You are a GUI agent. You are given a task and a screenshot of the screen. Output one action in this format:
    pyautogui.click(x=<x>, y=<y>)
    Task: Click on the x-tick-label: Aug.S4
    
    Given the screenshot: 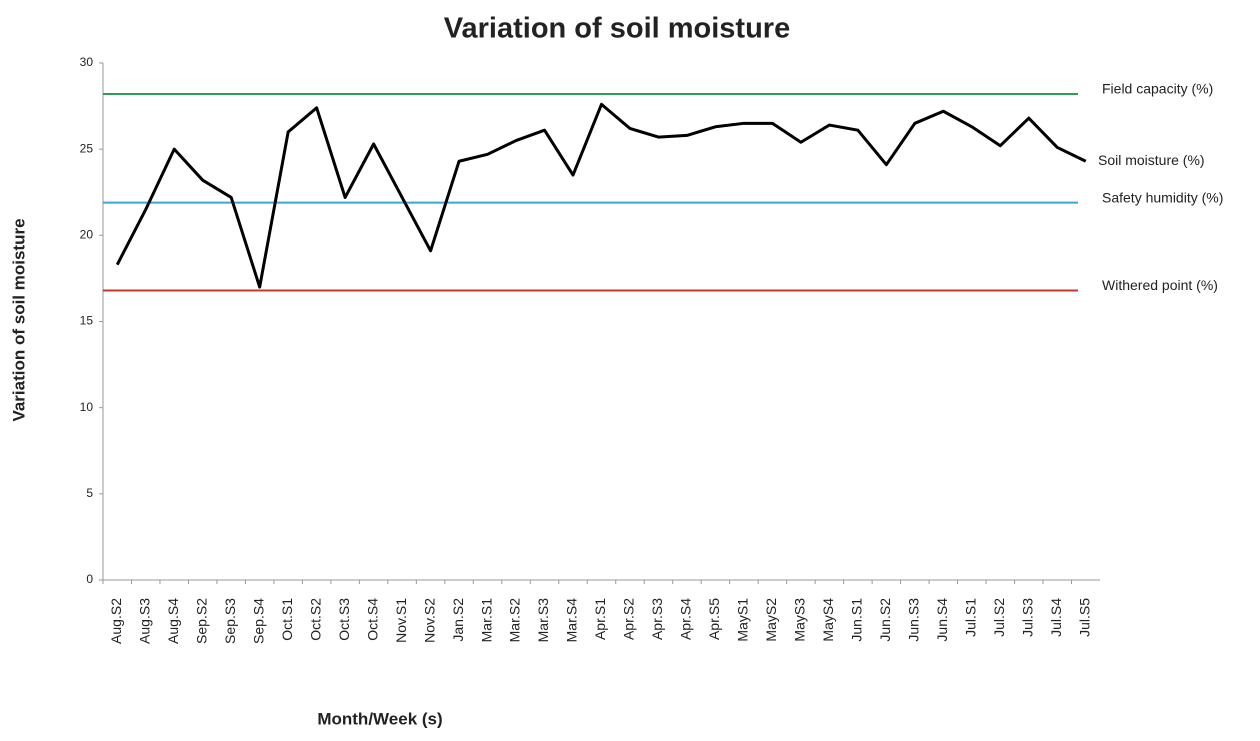 What is the action you would take?
    pyautogui.click(x=173, y=621)
    